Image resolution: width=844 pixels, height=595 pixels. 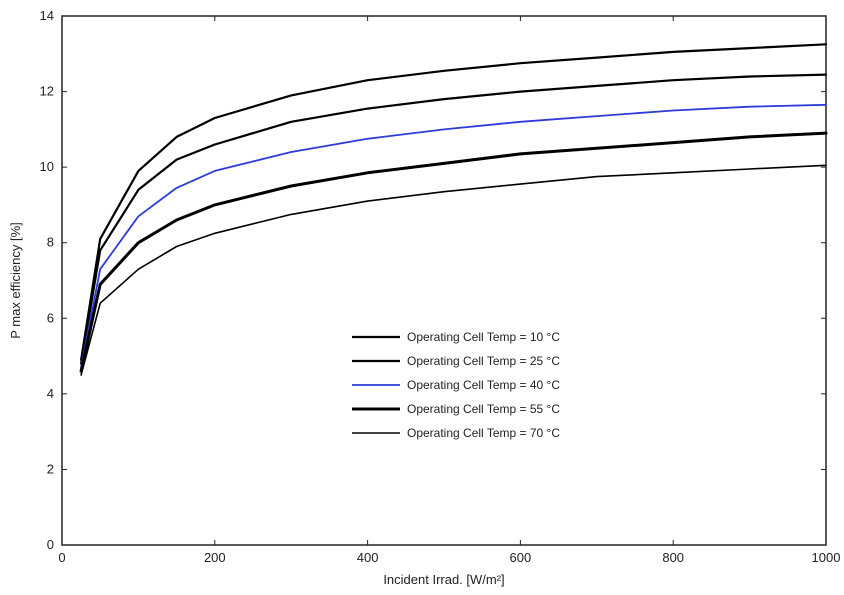 What do you see at coordinates (50, 468) in the screenshot?
I see `y-tick-label: 2` at bounding box center [50, 468].